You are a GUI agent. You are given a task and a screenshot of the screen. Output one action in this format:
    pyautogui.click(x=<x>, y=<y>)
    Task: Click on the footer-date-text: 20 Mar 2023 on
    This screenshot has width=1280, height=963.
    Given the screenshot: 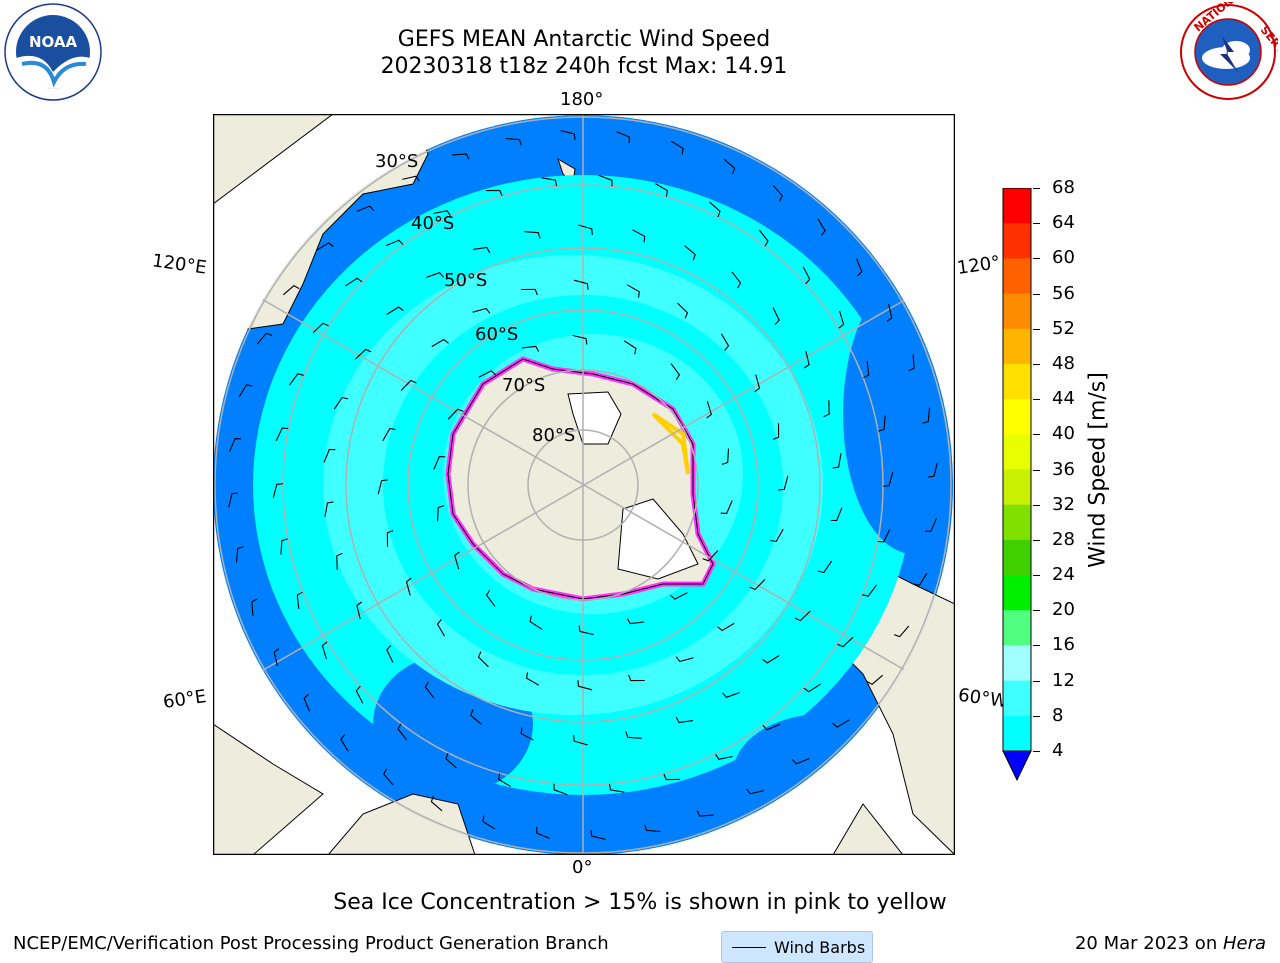 What is the action you would take?
    pyautogui.click(x=1148, y=943)
    